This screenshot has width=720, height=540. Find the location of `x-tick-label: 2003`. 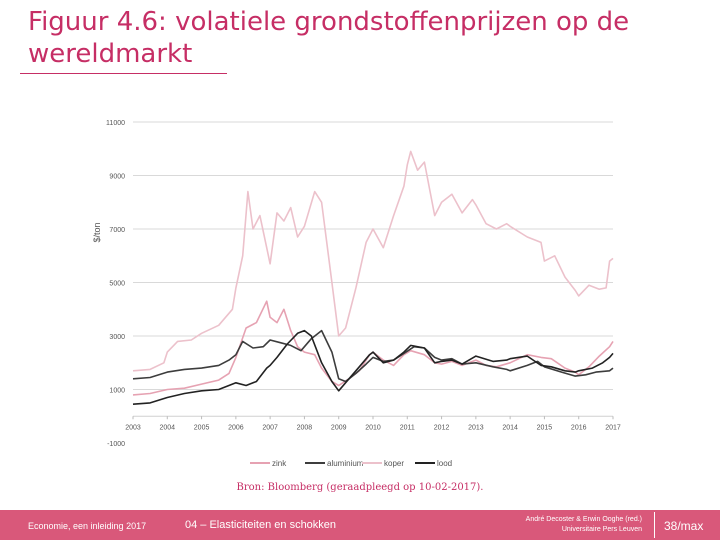

x-tick-label: 2003 is located at coordinates (133, 427).